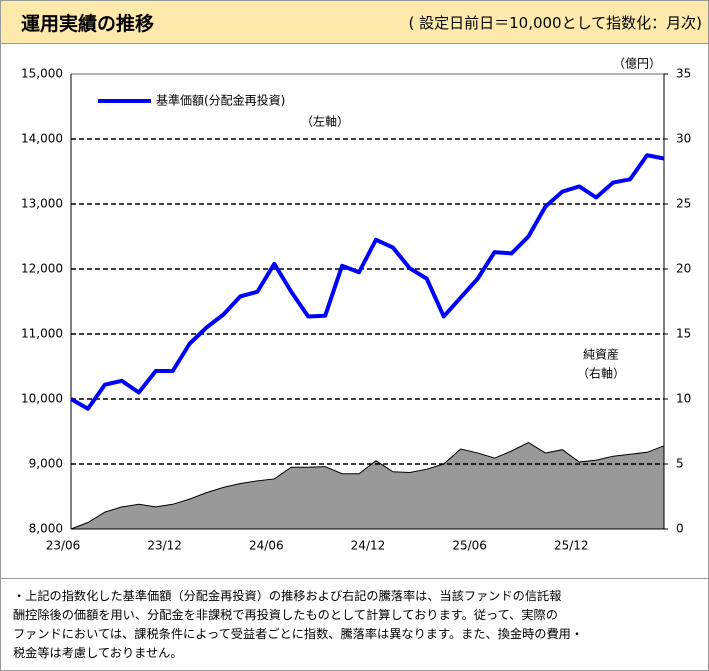 The width and height of the screenshot is (709, 671). What do you see at coordinates (42, 74) in the screenshot?
I see `y-tick-label: 15,000` at bounding box center [42, 74].